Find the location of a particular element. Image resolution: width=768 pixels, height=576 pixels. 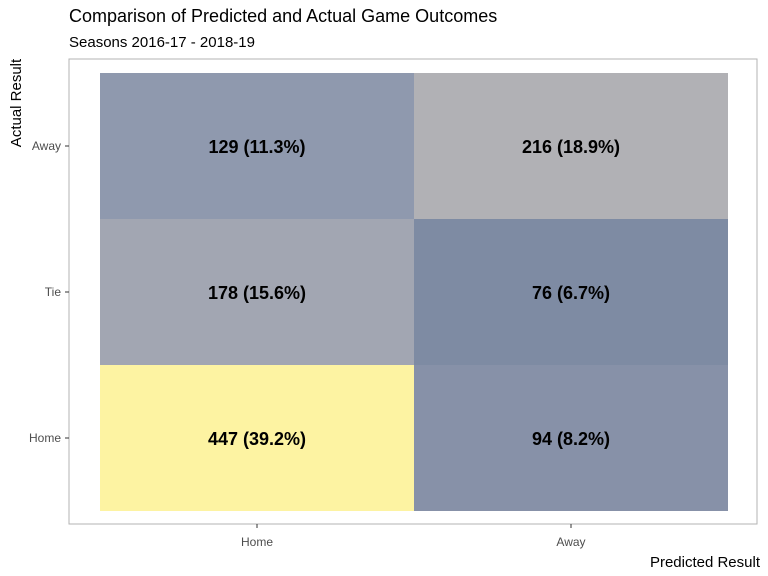

cell-label: 447 (39.2%) is located at coordinates (257, 439).